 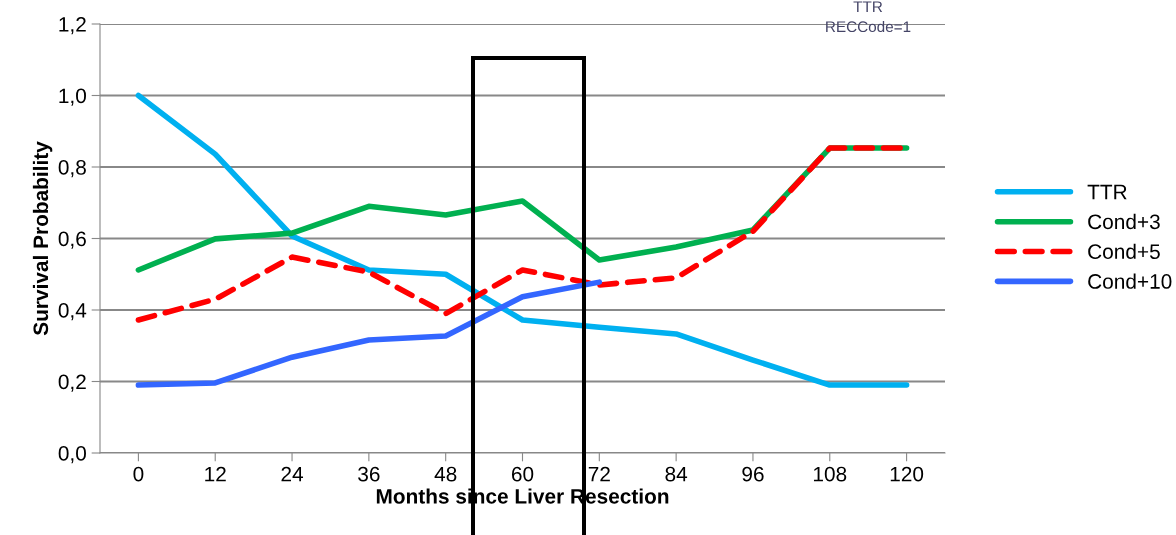 What do you see at coordinates (369, 474) in the screenshot?
I see `x-tick-label: 36` at bounding box center [369, 474].